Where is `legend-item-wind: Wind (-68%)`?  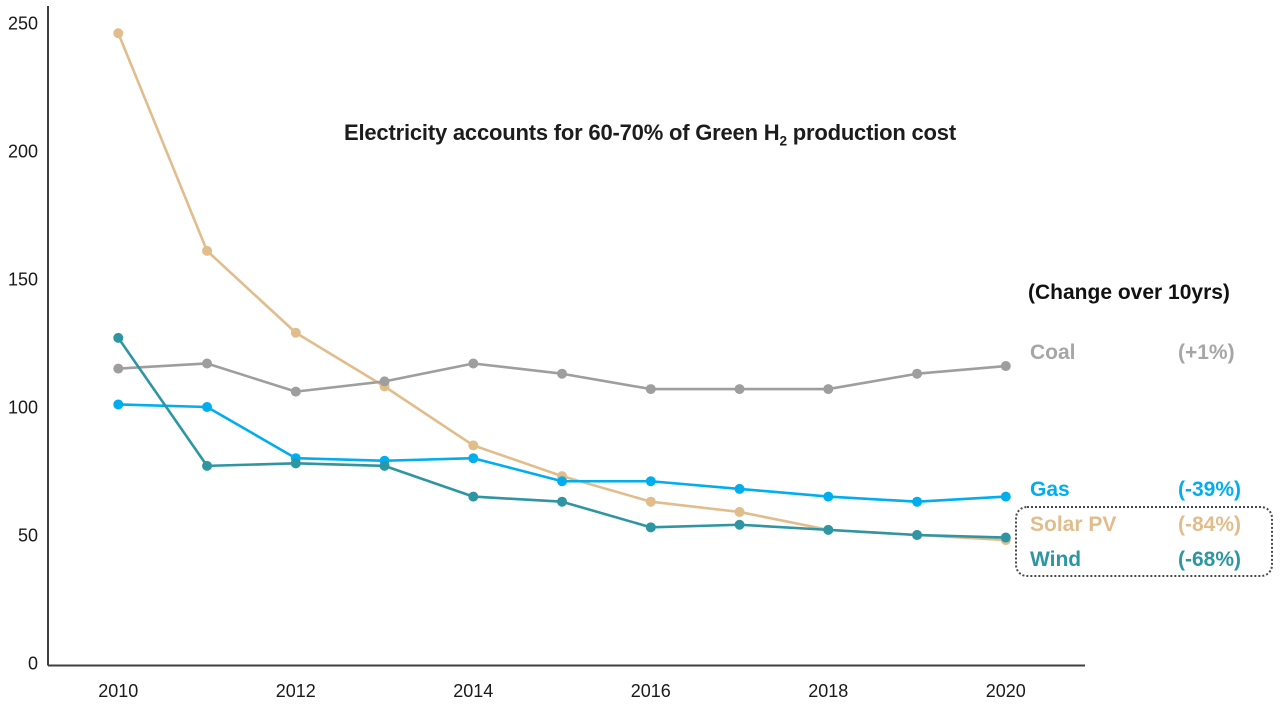
legend-item-wind: Wind (-68%) is located at coordinates (1146, 560).